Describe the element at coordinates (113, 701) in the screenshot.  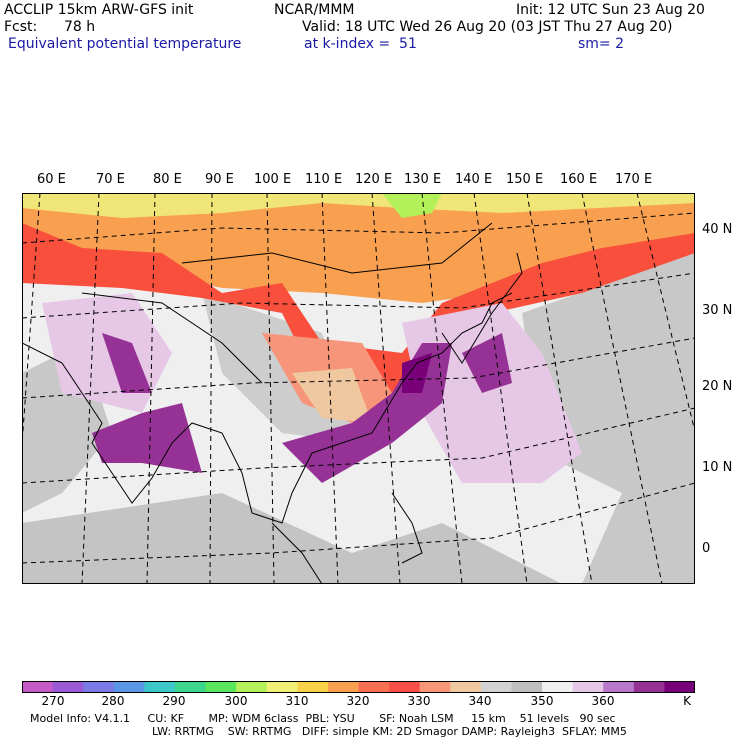
I see `colorbar-label: 280` at that location.